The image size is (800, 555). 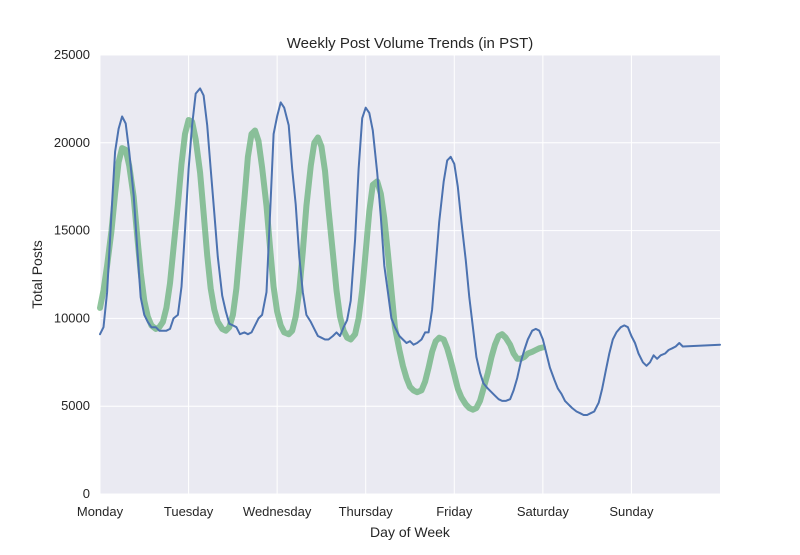 What do you see at coordinates (410, 43) in the screenshot?
I see `chart-title: Weekly Post Volume Trends (in PST)` at bounding box center [410, 43].